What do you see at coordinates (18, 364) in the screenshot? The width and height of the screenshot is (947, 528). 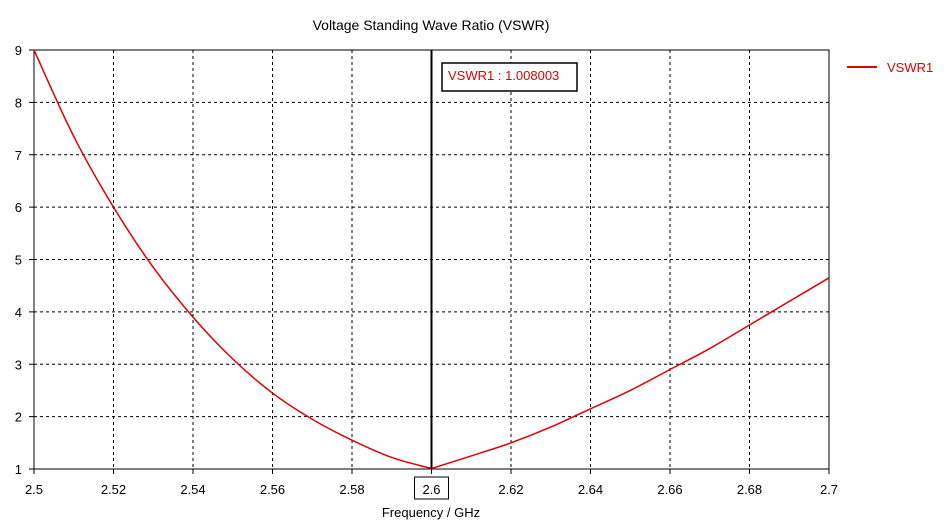 I see `y-tick-label: 3` at bounding box center [18, 364].